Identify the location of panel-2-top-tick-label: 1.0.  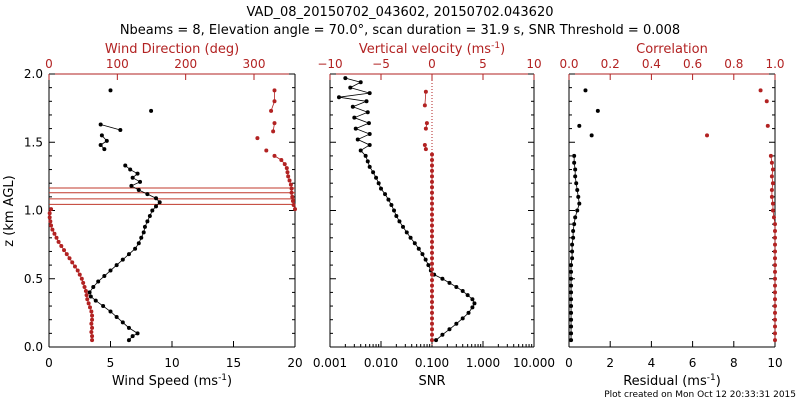
(774, 64).